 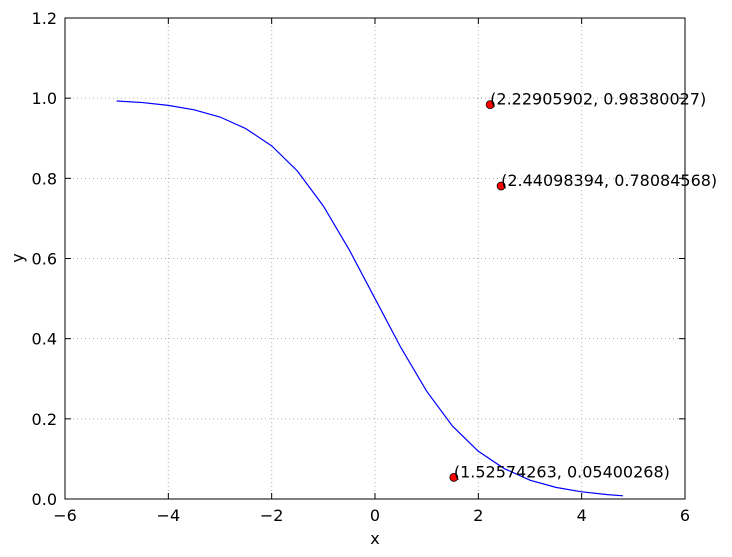 I want to click on y-tick-label: 1.0, so click(x=44, y=98).